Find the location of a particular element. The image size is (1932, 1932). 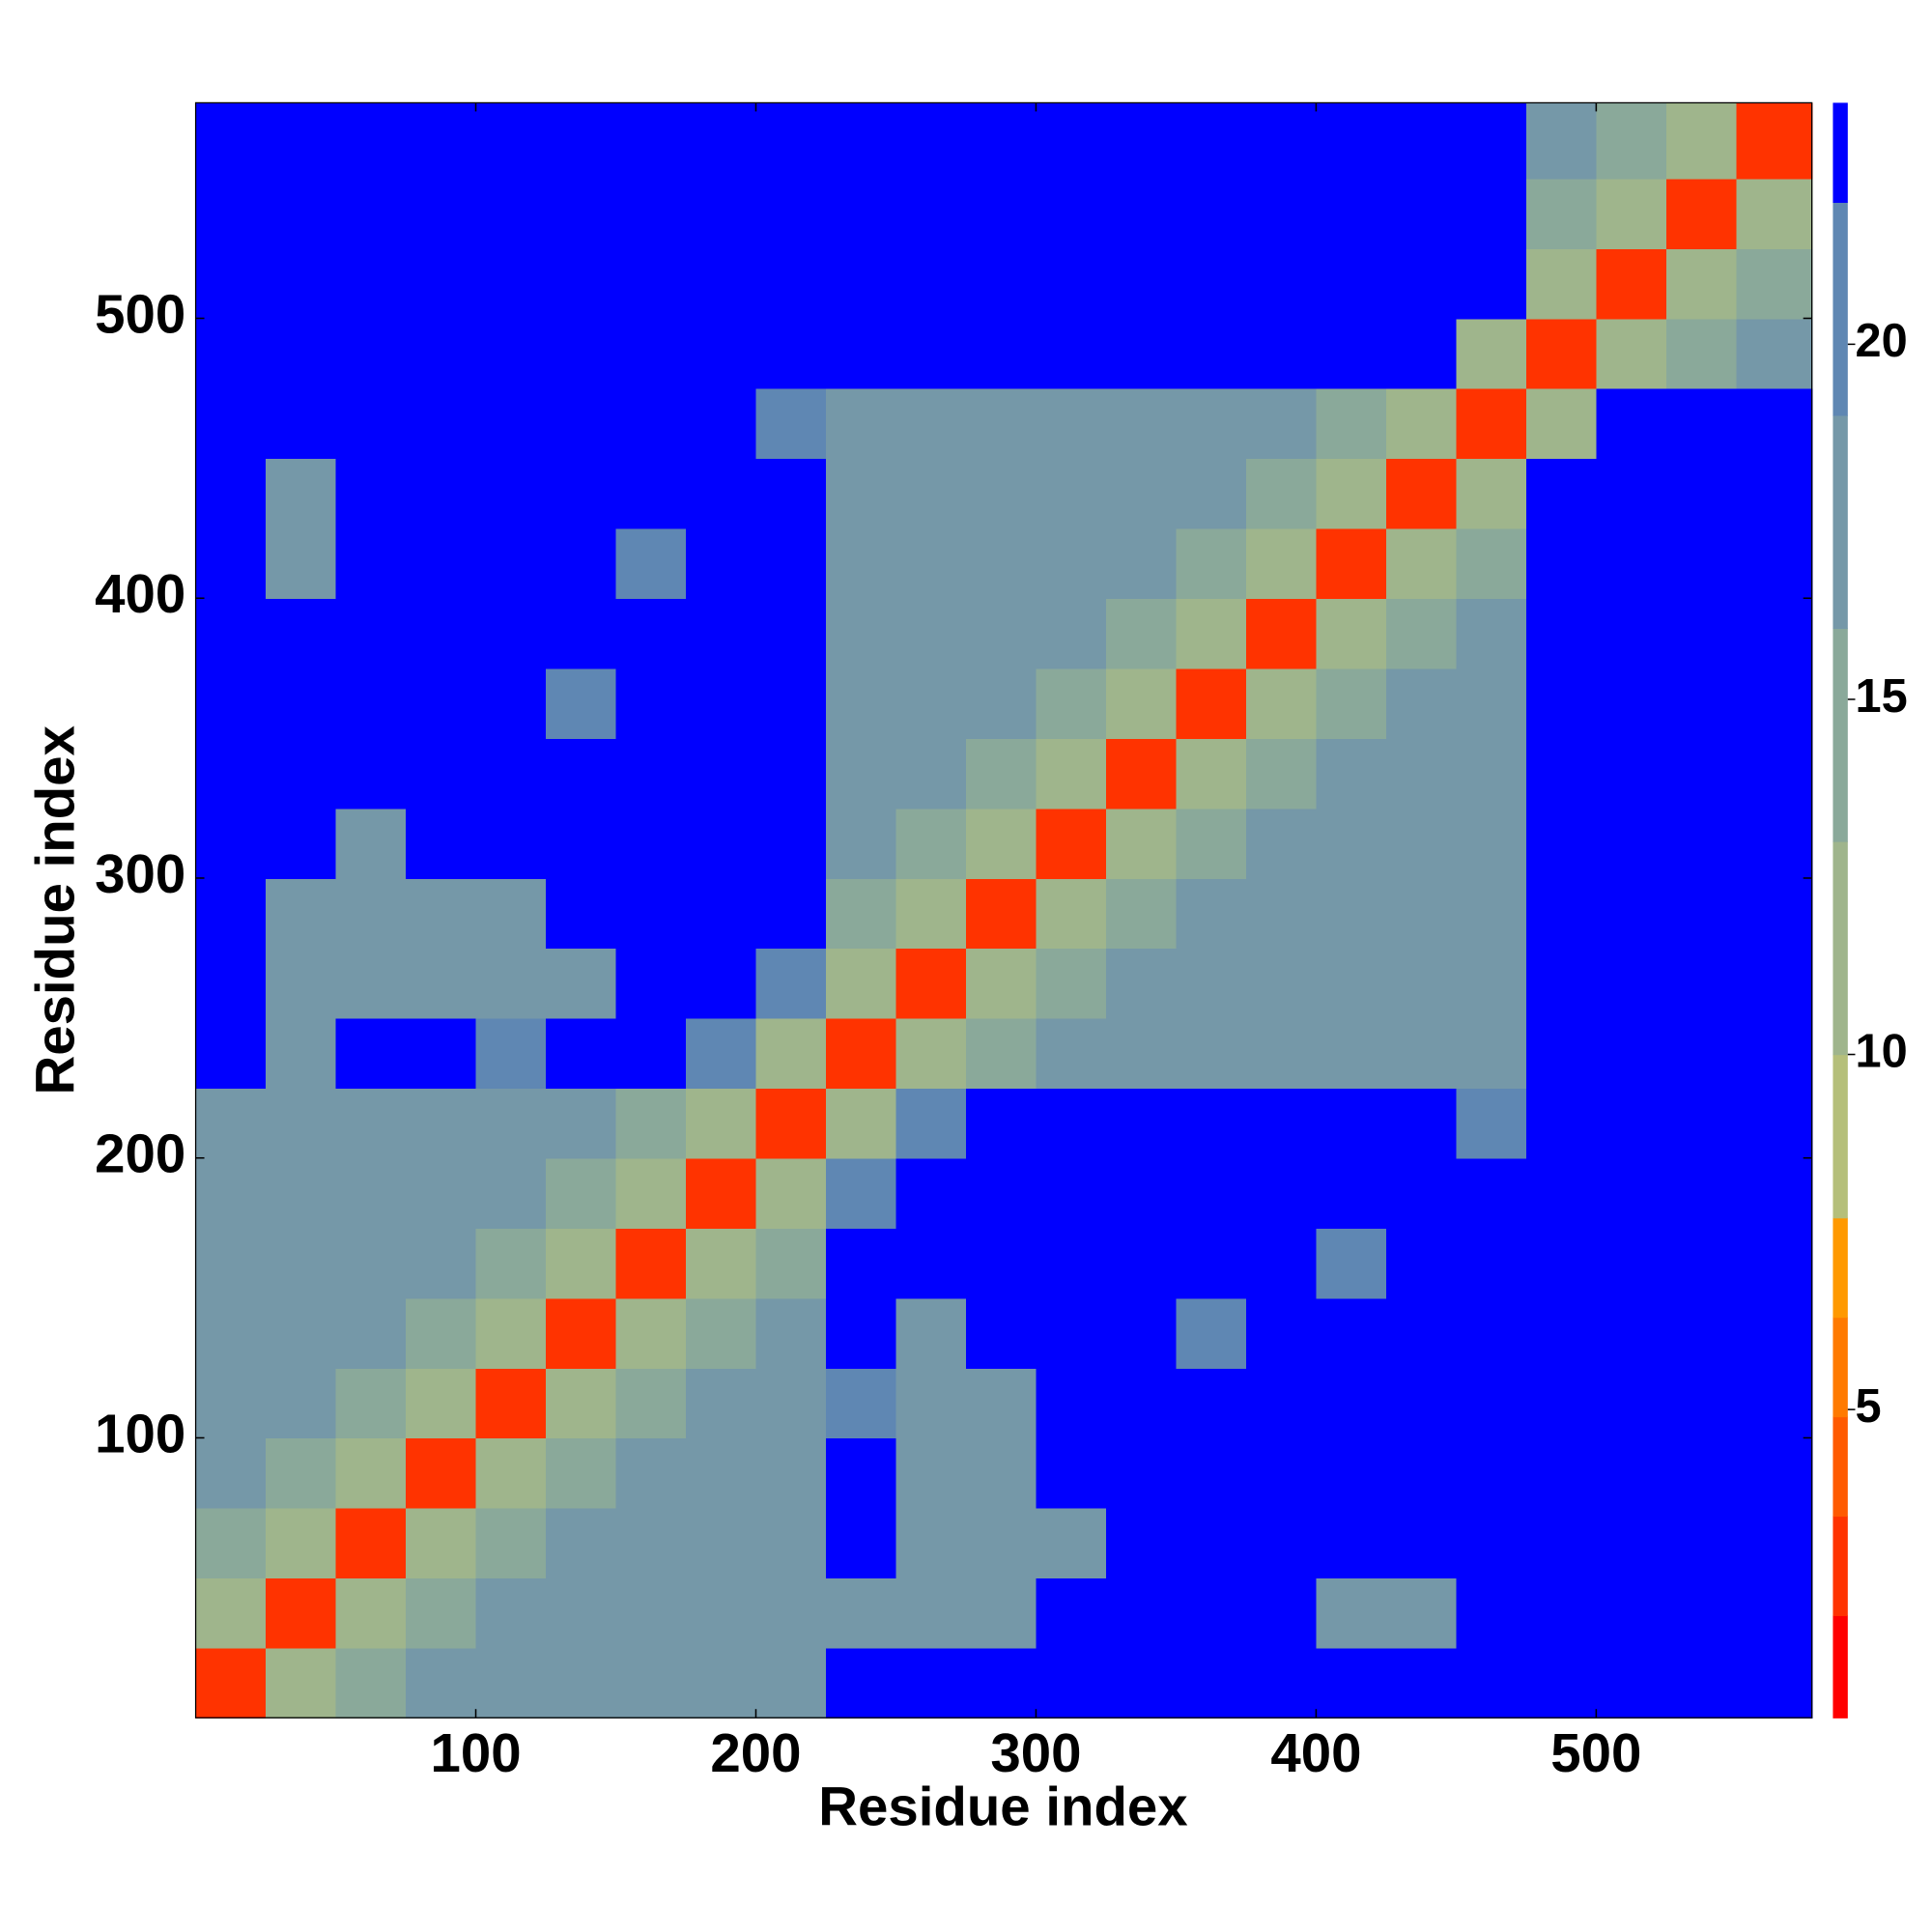

colorbar-tick-label: 20 is located at coordinates (1882, 341).